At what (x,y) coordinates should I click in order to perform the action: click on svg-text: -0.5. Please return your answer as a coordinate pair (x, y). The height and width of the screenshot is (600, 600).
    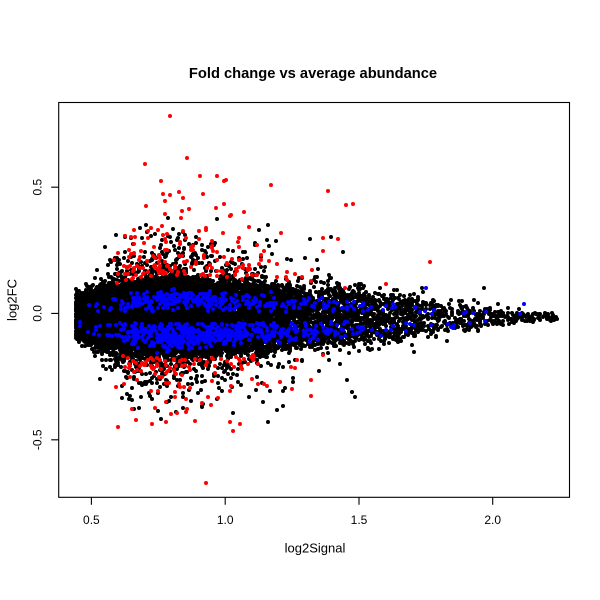
    Looking at the image, I should click on (38, 439).